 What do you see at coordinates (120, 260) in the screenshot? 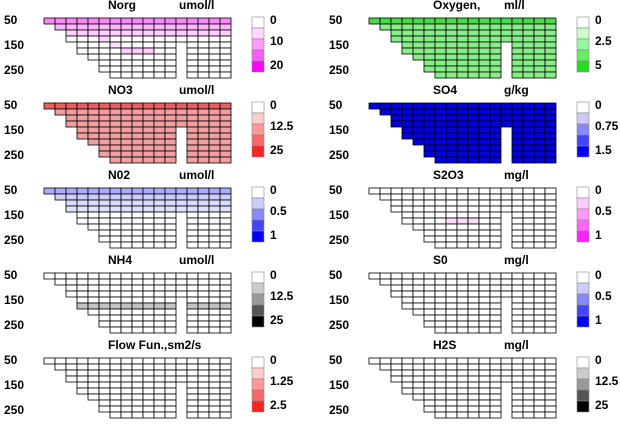
I see `panel-title: NH4` at bounding box center [120, 260].